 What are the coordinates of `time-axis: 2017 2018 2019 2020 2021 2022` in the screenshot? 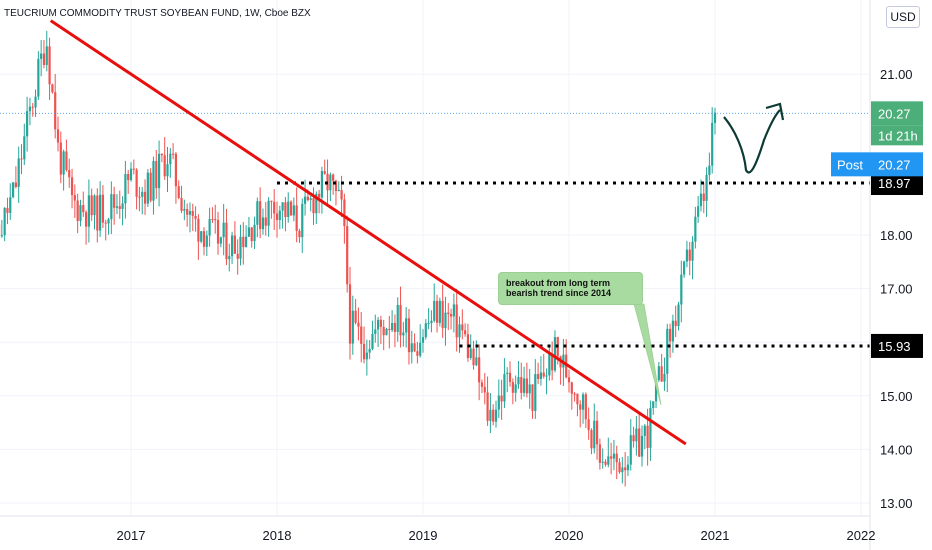 It's located at (437, 529).